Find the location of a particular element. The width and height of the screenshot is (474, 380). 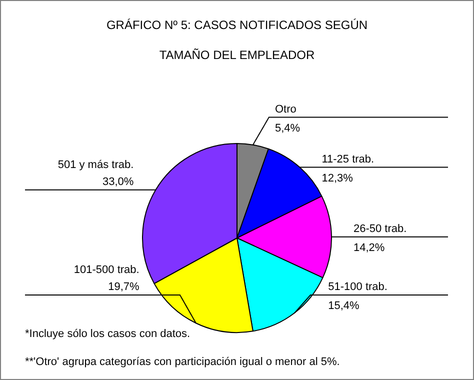

slice-label: 101-500 trab. is located at coordinates (107, 270).